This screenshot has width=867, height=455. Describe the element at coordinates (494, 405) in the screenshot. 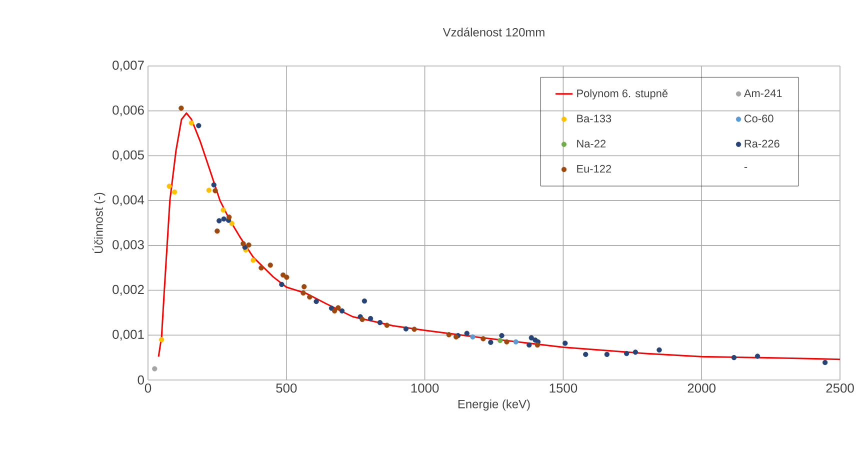

I see `x-axis-title: Energie (keV)` at that location.